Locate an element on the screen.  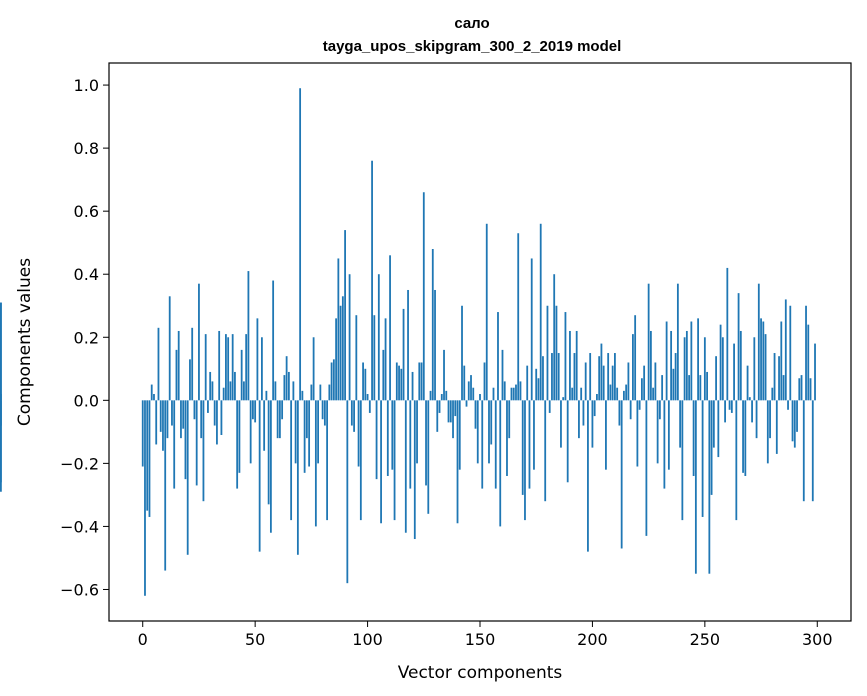
y-tick-label: −0.6 is located at coordinates (79, 589).